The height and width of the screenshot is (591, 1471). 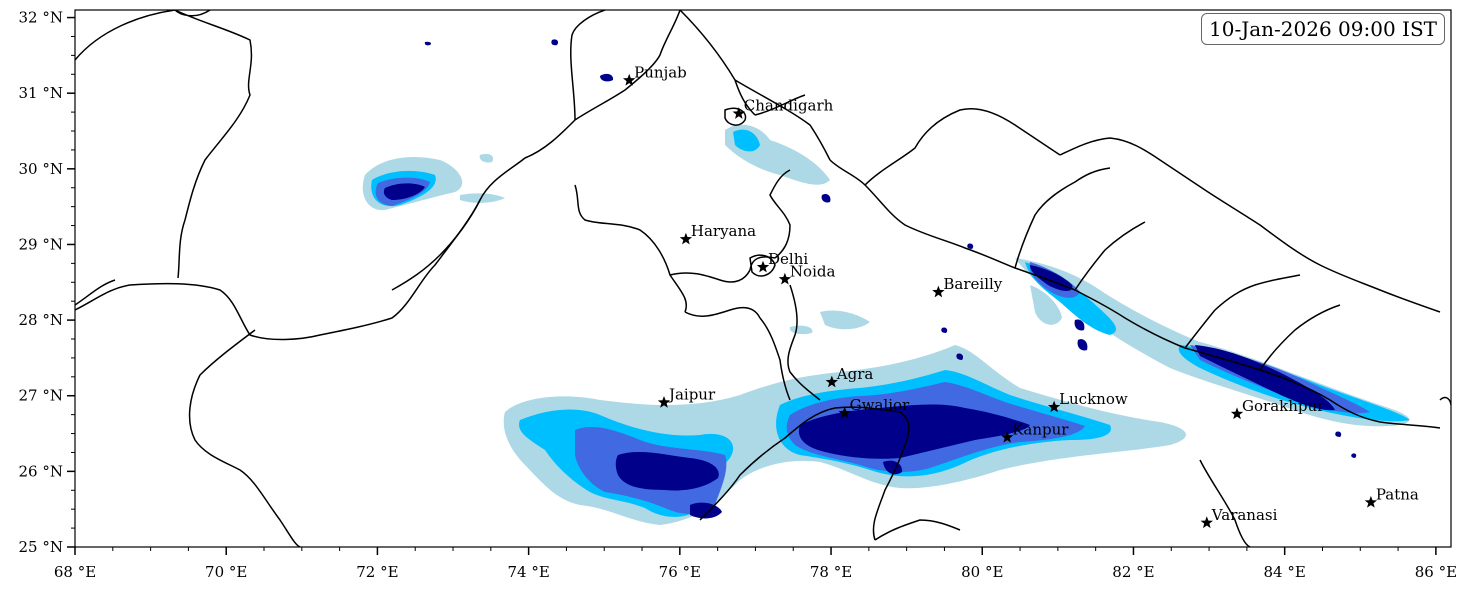 I want to click on x-tick-label: 78 °E, so click(x=831, y=572).